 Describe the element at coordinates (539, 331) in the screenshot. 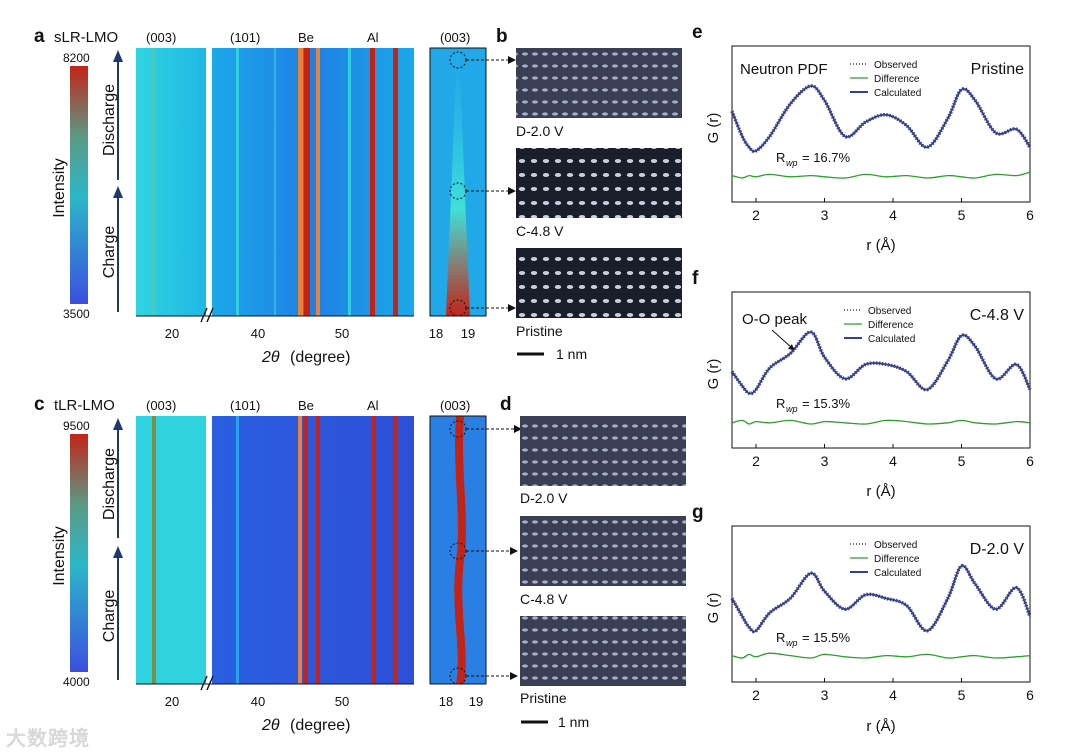

I see `tem-b-label-pristine: Pristine` at that location.